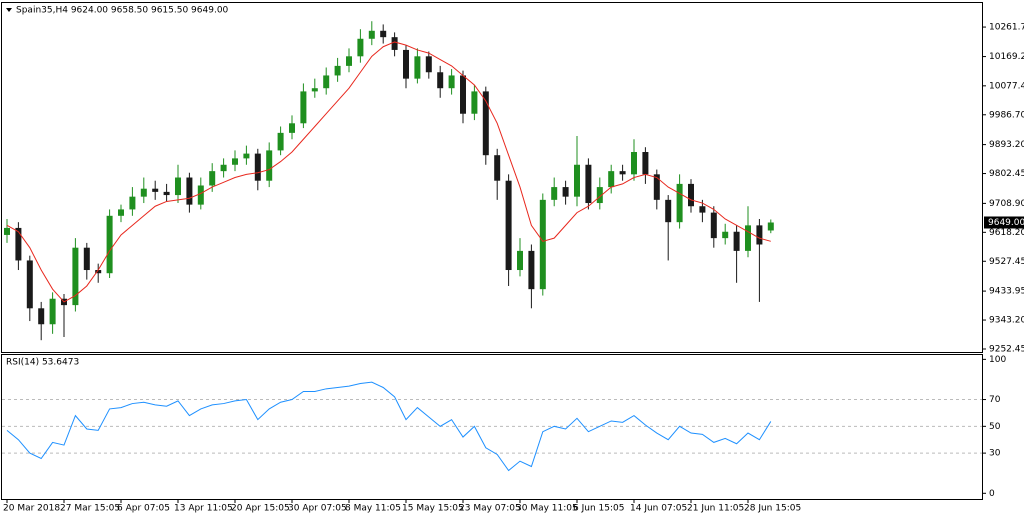  What do you see at coordinates (1006, 204) in the screenshot?
I see `y-tick-label: 9708.90` at bounding box center [1006, 204].